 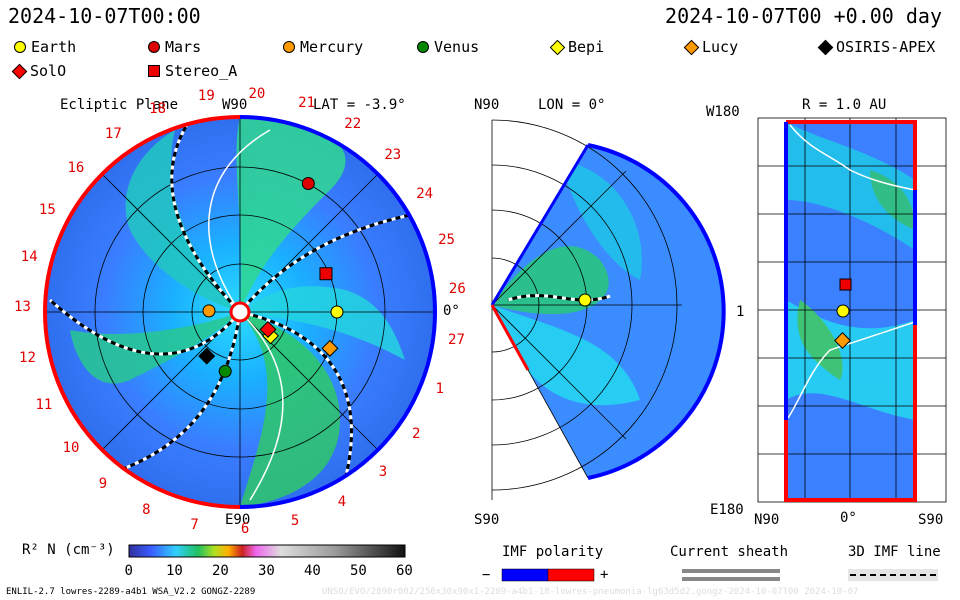 I want to click on right-timestamp: 2024-10-07T00 +0.00 day, so click(x=803, y=16).